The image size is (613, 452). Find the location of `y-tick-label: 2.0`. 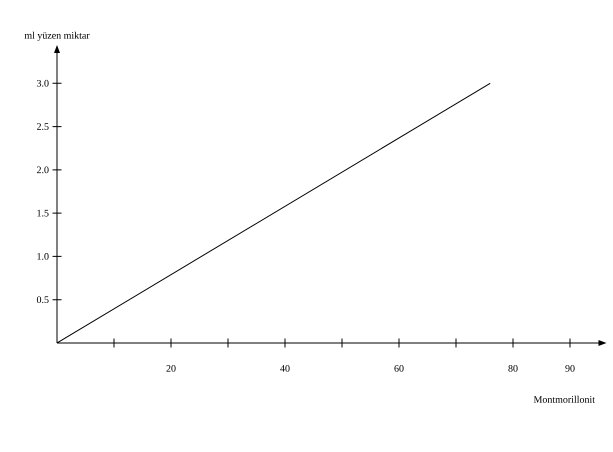

y-tick-label: 2.0 is located at coordinates (42, 170).